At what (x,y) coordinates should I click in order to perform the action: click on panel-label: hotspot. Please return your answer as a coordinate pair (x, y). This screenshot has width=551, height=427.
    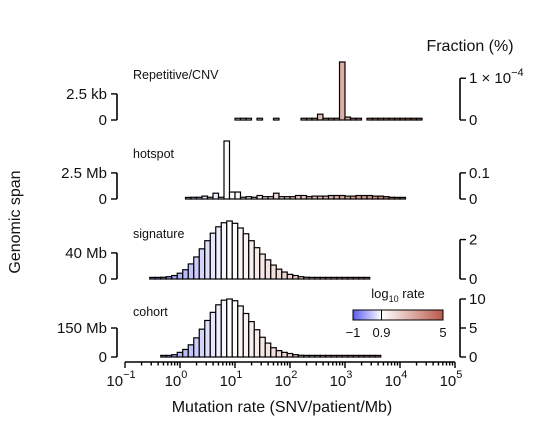
    Looking at the image, I should click on (154, 154).